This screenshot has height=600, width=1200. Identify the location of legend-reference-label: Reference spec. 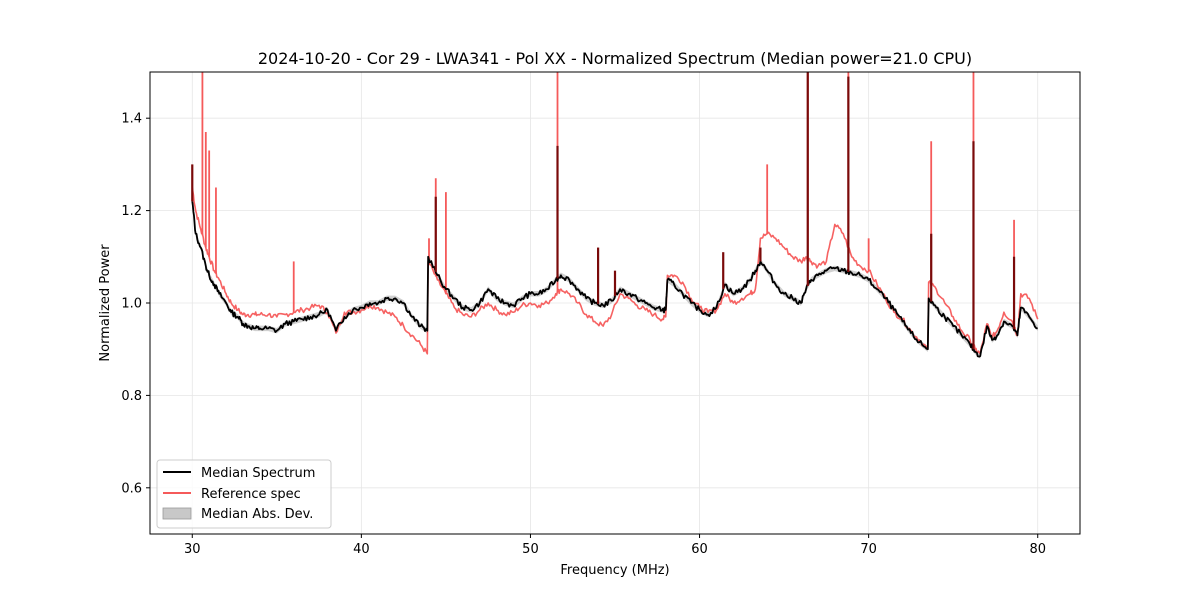
(251, 494).